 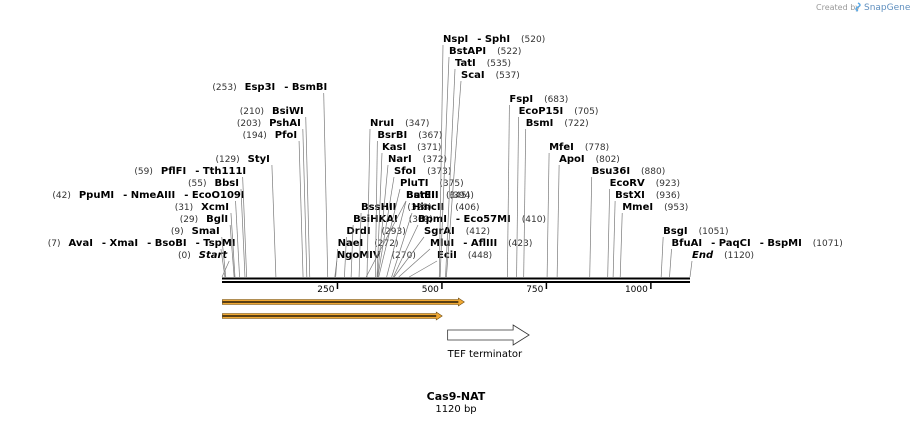 What do you see at coordinates (675, 231) in the screenshot?
I see `enzyme-name: BsgI` at bounding box center [675, 231].